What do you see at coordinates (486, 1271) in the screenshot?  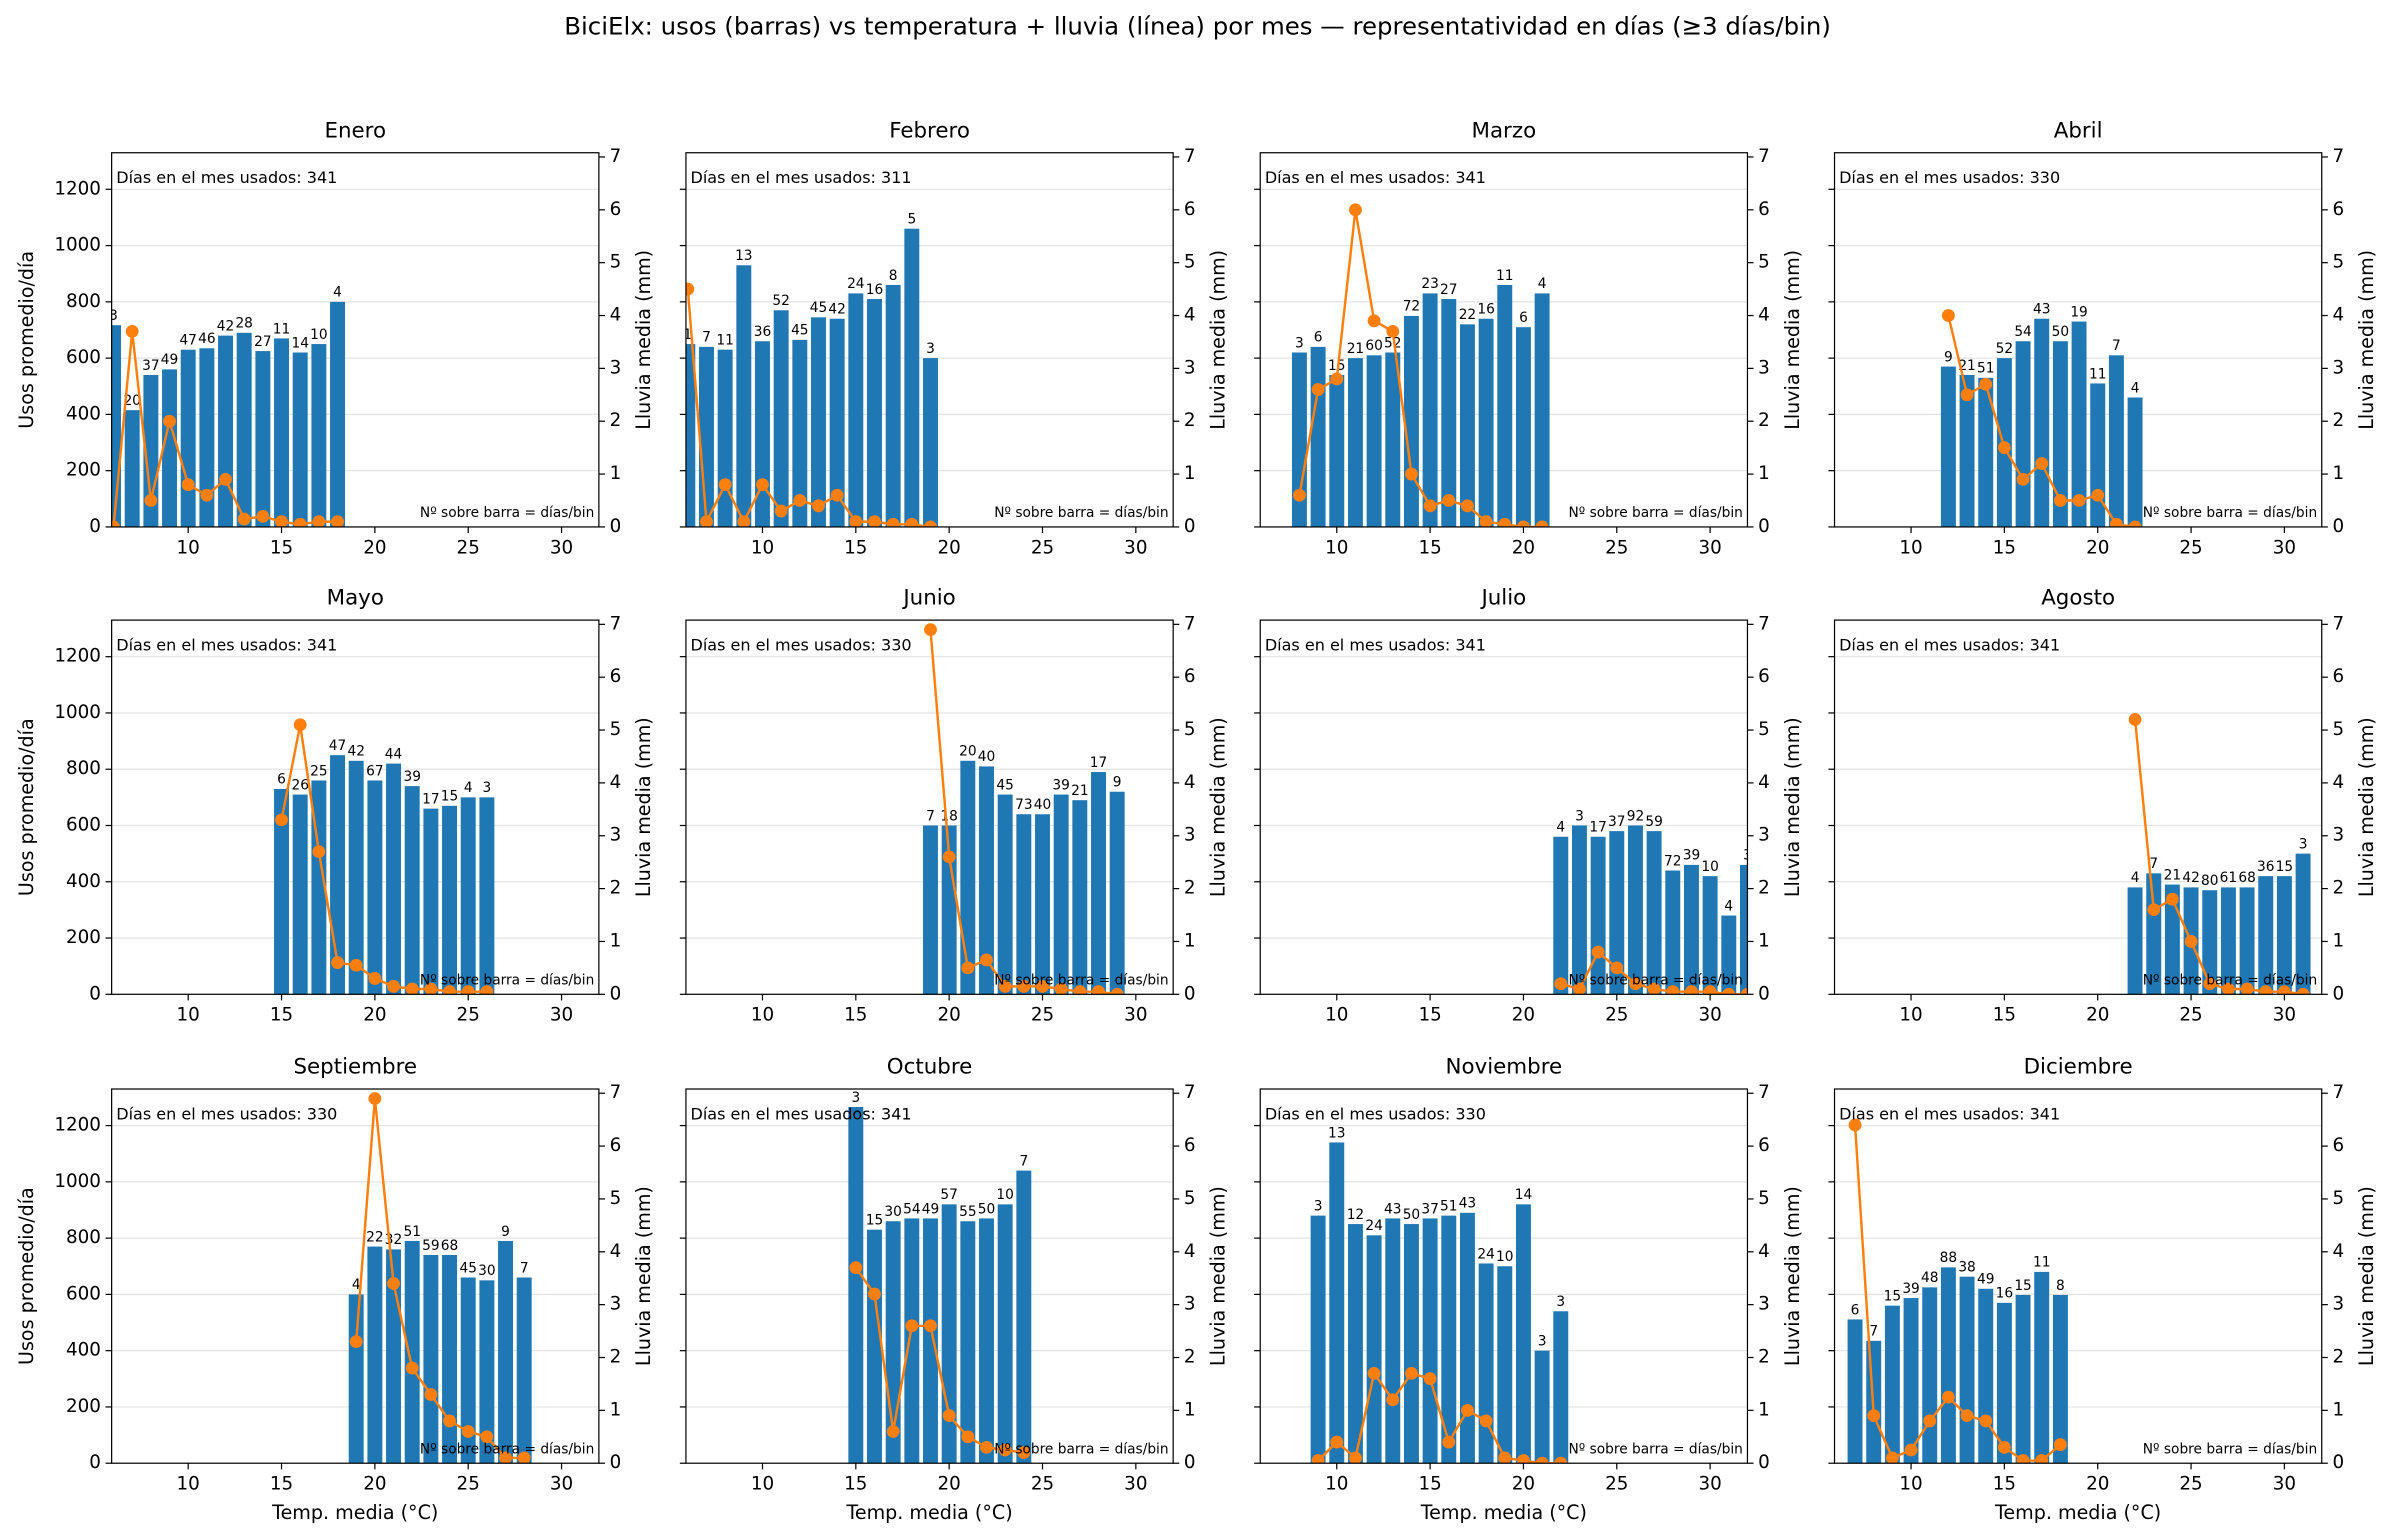 I see `bar-count-label: 30` at bounding box center [486, 1271].